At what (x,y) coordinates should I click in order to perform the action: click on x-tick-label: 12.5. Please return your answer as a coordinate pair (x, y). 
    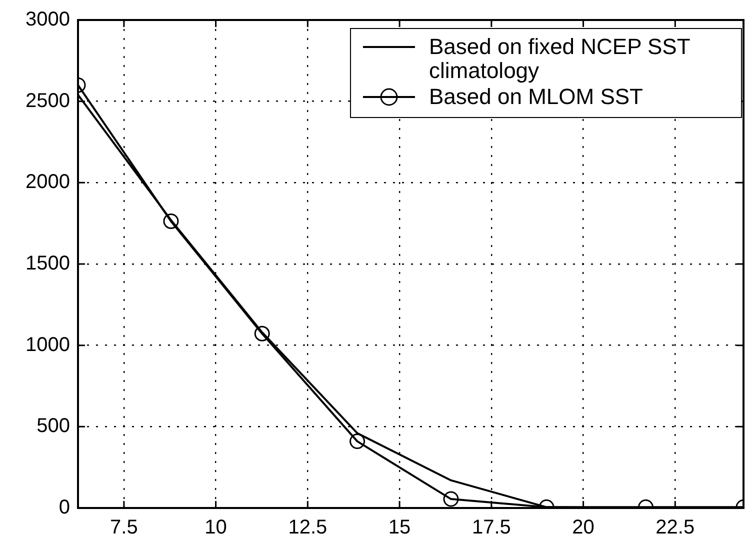
    Looking at the image, I should click on (308, 527).